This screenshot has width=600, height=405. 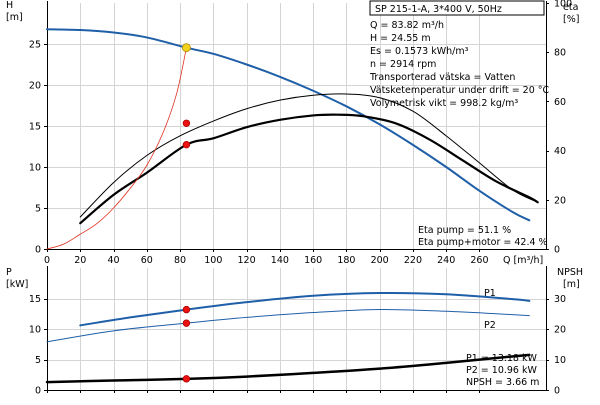 What do you see at coordinates (523, 260) in the screenshot?
I see `top-x-label: Q [m³/h]` at bounding box center [523, 260].